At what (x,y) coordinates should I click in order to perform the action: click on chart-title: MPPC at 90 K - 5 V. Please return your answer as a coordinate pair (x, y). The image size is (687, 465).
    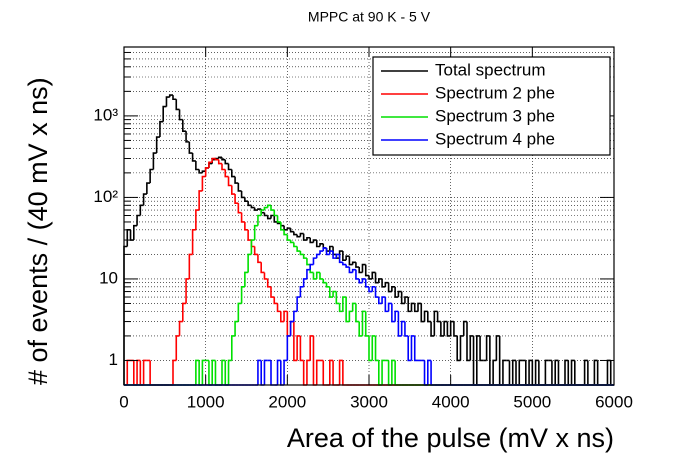
    Looking at the image, I should click on (369, 17).